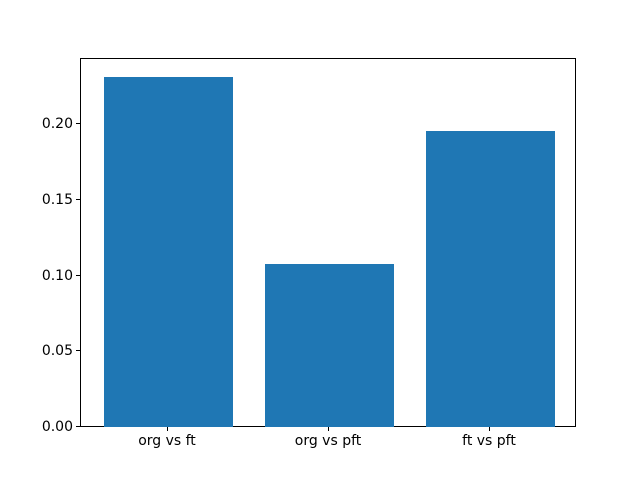 The height and width of the screenshot is (480, 640). I want to click on y-tick-label: 0.20, so click(57, 124).